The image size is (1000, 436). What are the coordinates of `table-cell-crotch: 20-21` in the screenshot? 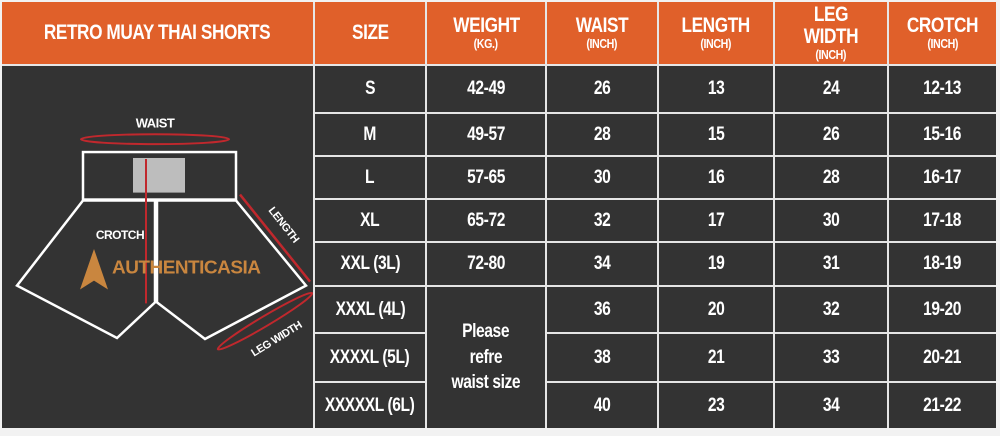 It's located at (942, 357).